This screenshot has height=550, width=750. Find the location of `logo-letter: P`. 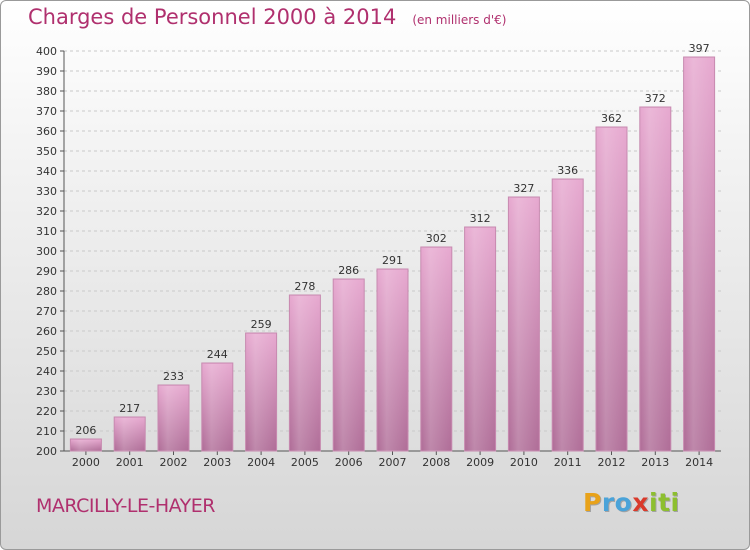

logo-letter: P is located at coordinates (592, 502).